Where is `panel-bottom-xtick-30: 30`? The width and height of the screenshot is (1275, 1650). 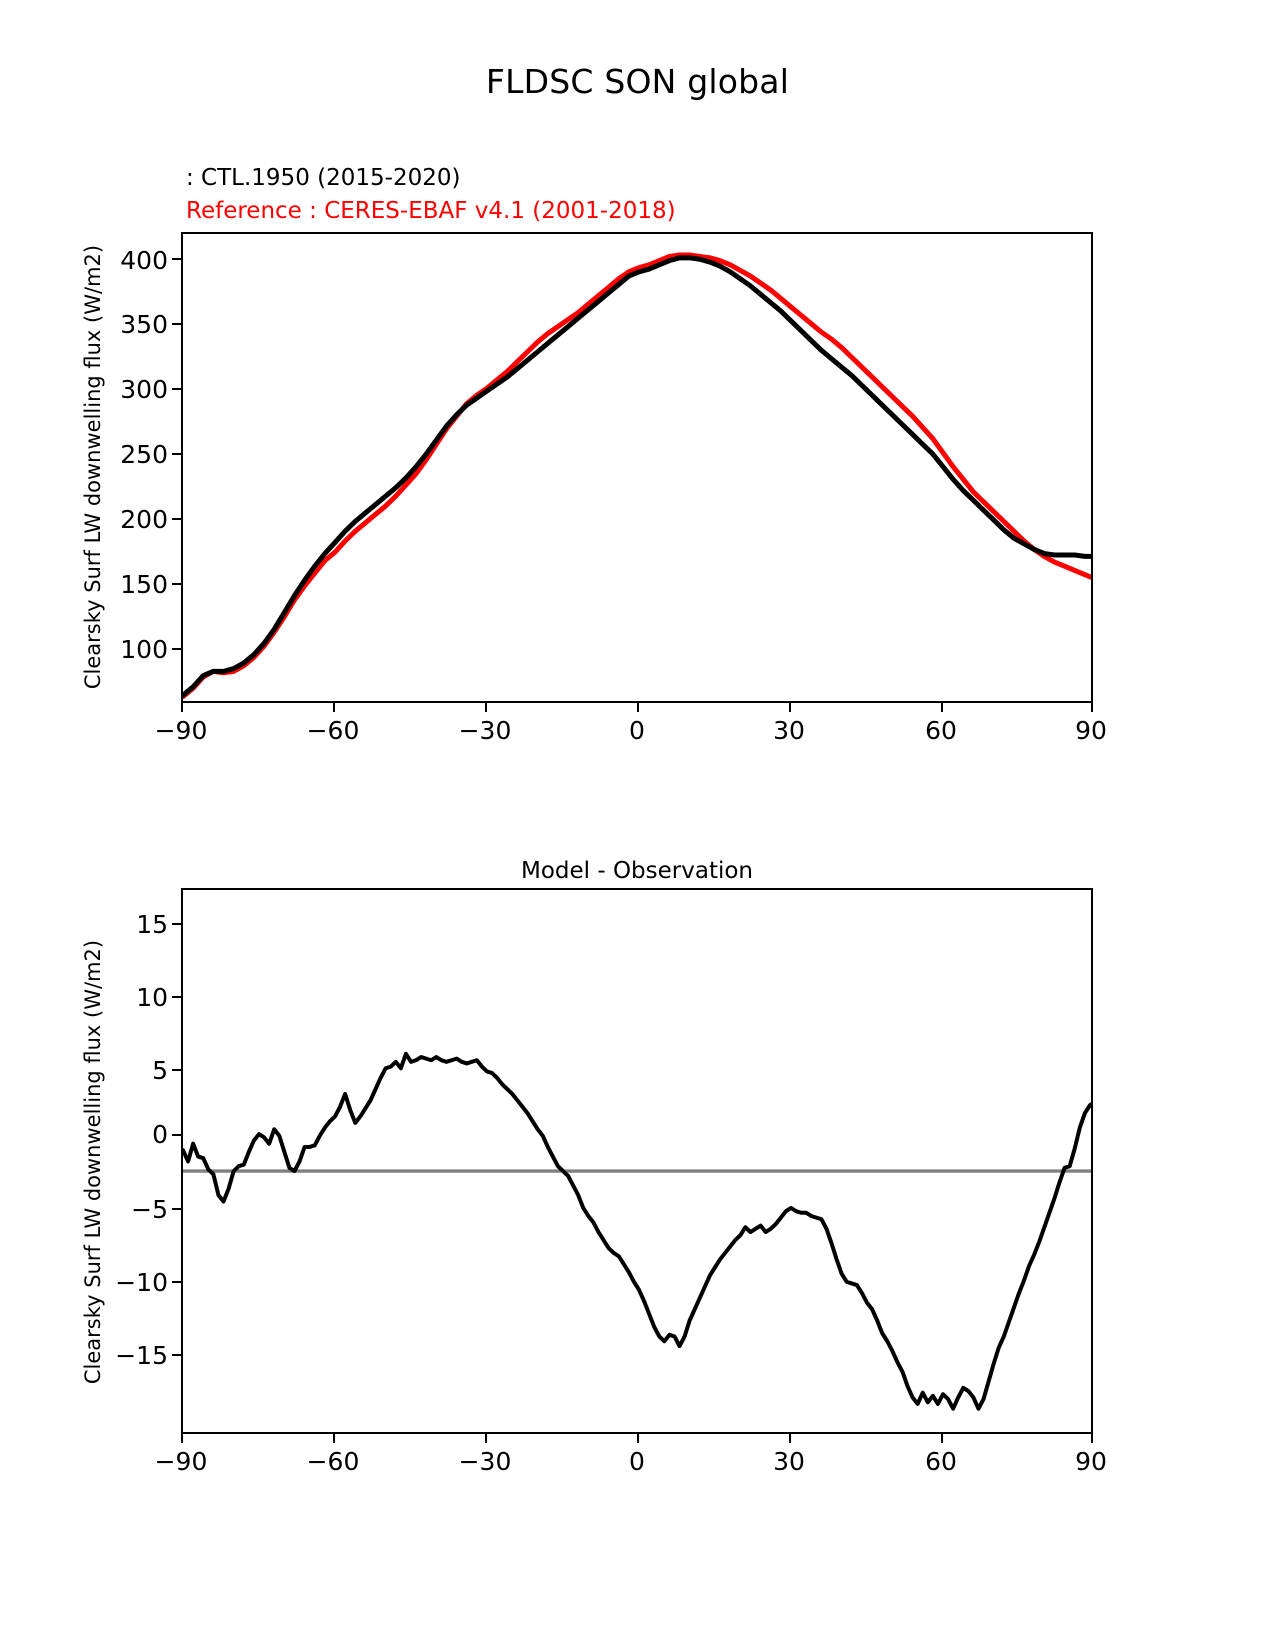 panel-bottom-xtick-30: 30 is located at coordinates (789, 1461).